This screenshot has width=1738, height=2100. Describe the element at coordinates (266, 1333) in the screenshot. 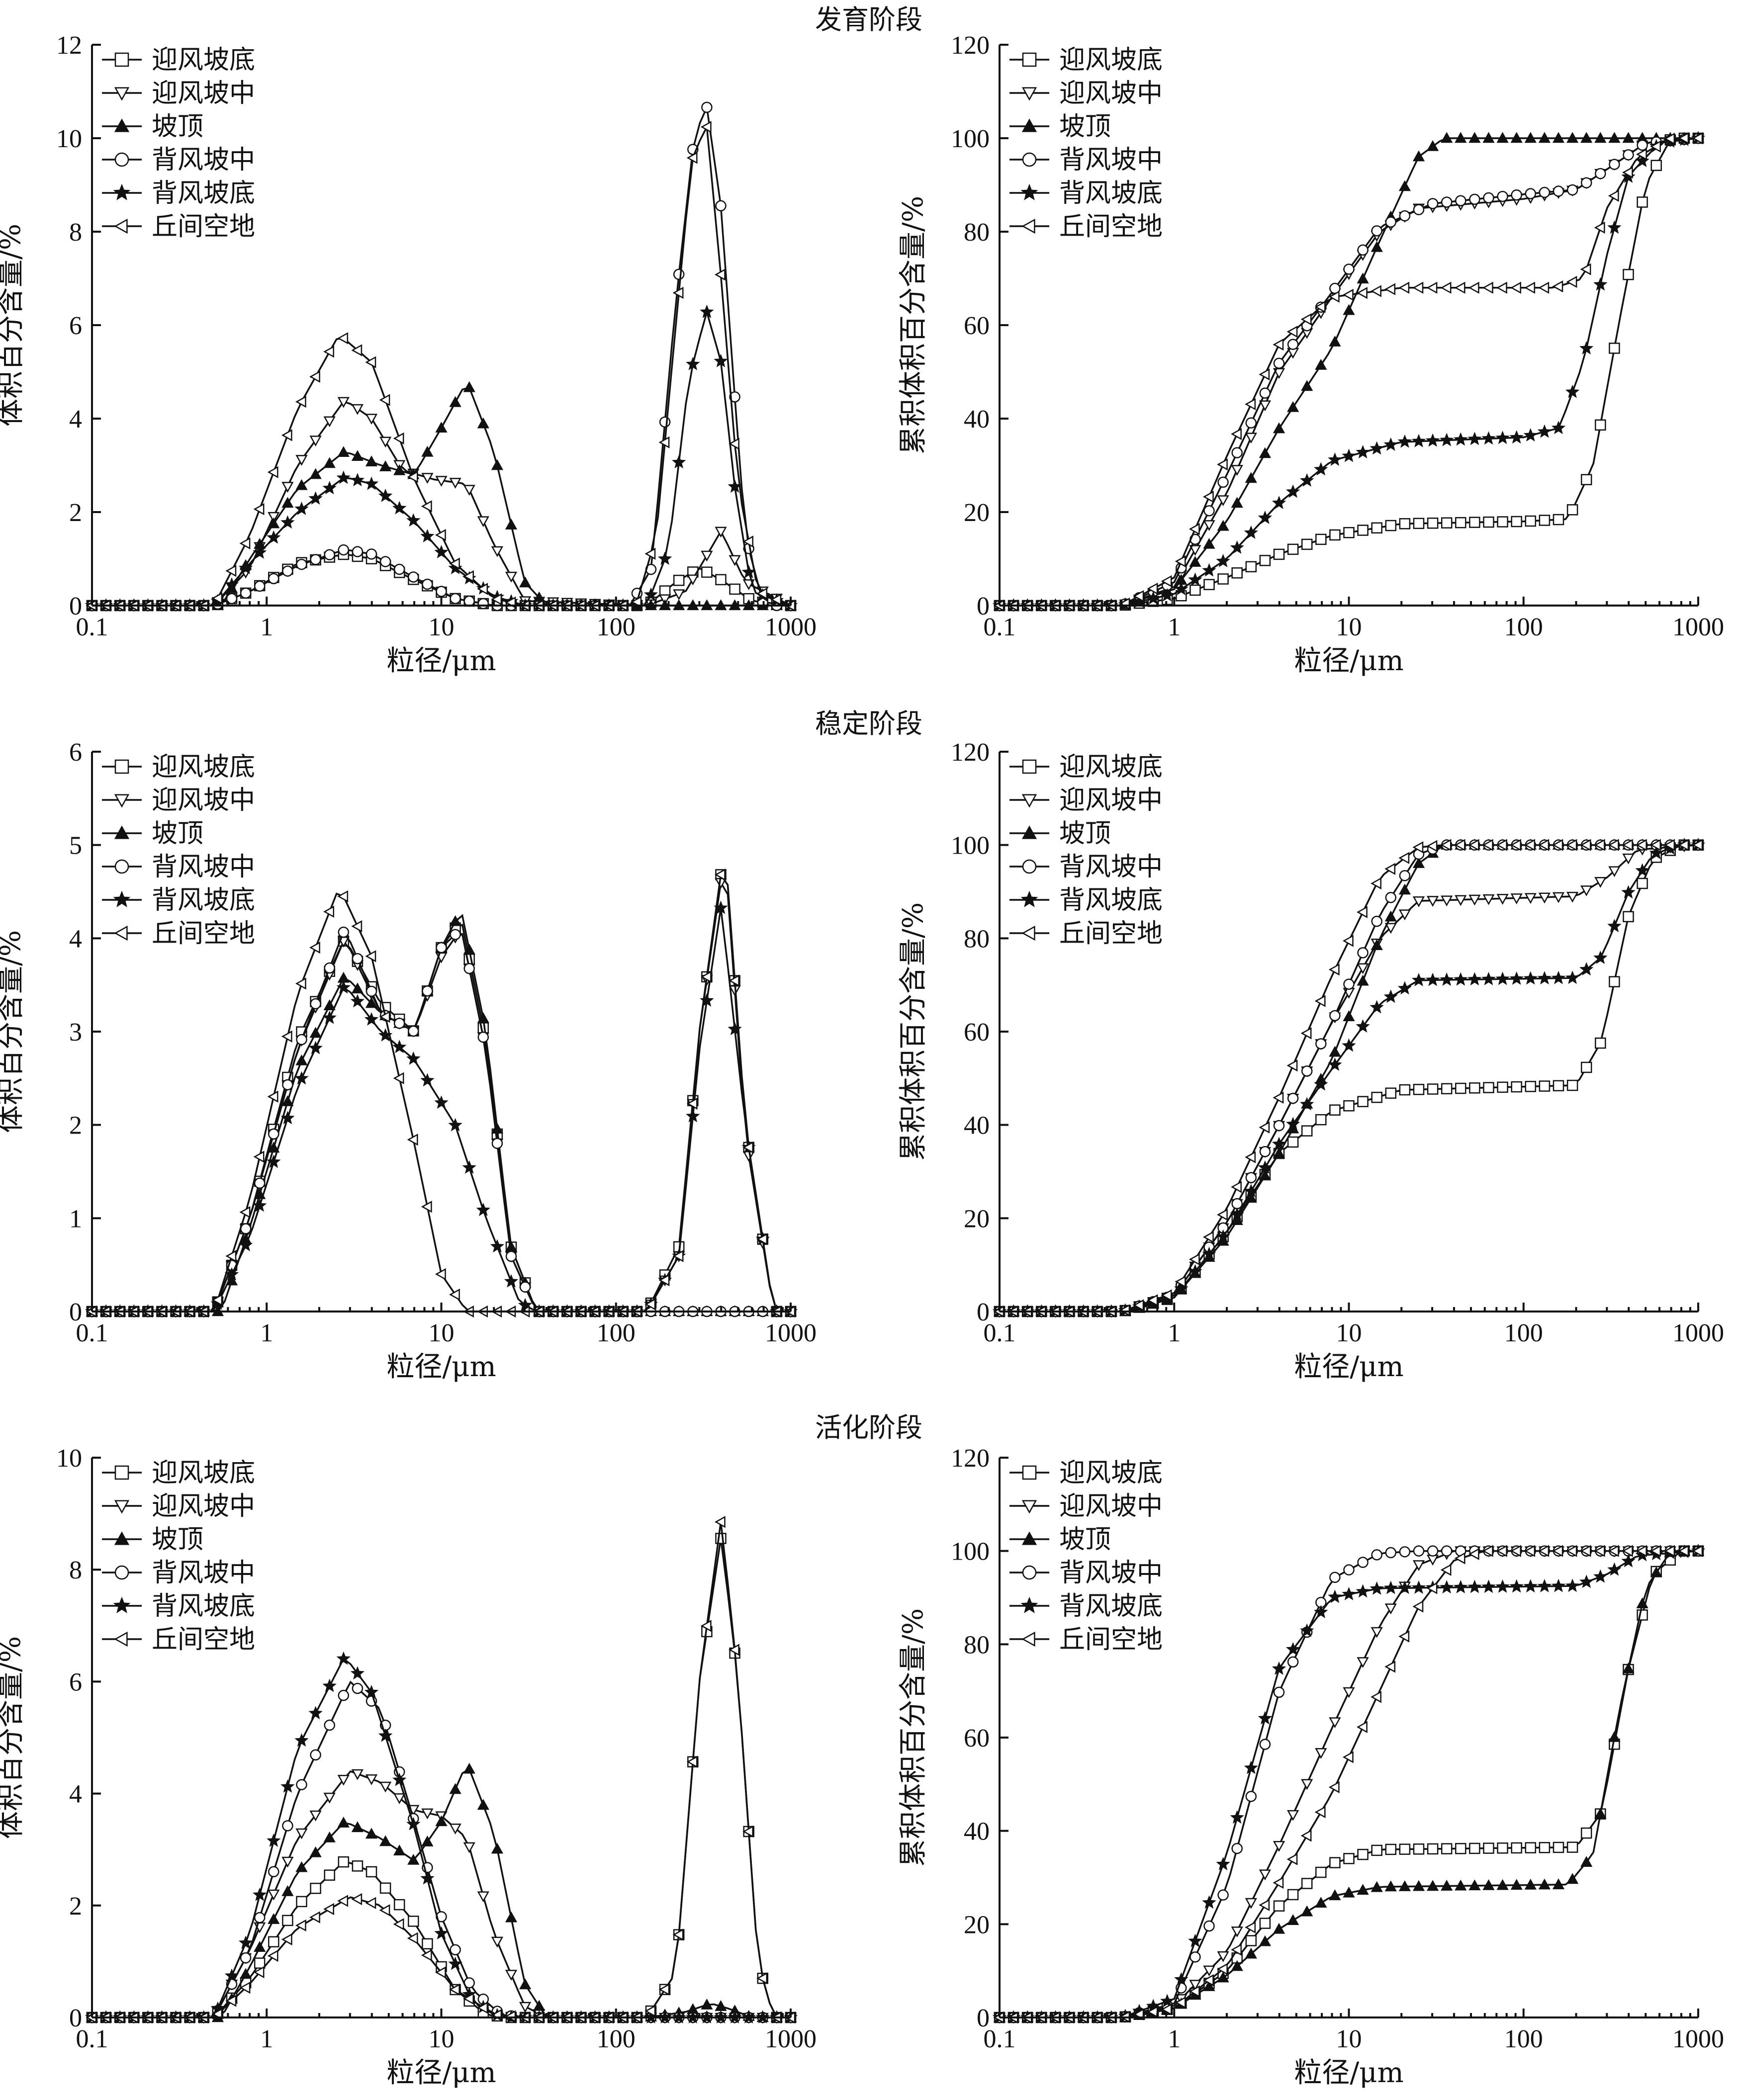

I see `x-tick-label: 1` at that location.